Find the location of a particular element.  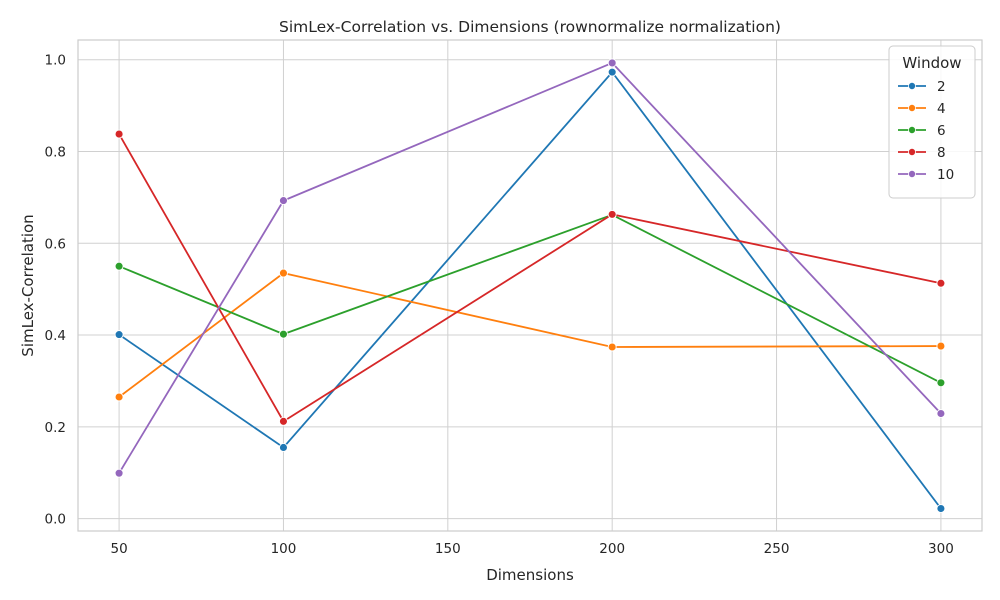

legend-item: 10 is located at coordinates (926, 175).